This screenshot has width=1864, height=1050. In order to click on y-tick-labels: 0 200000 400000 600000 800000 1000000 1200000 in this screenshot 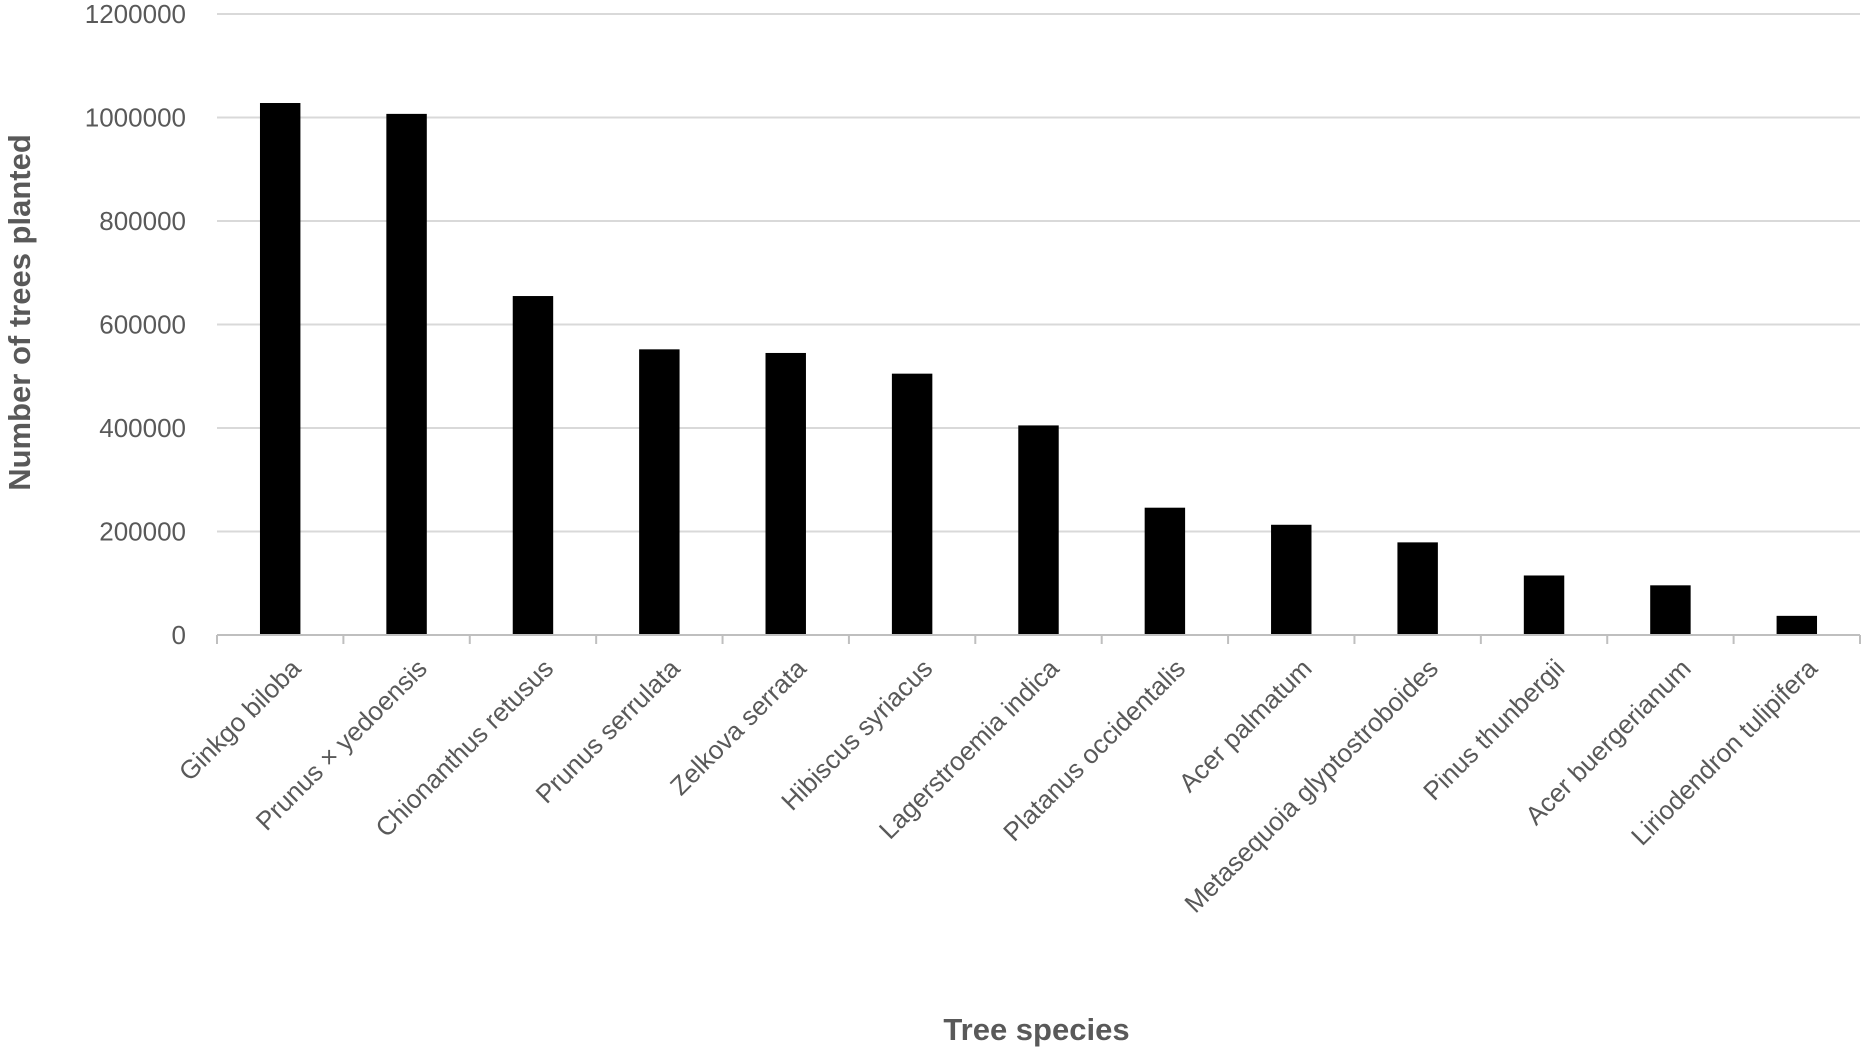, I will do `click(135, 325)`.